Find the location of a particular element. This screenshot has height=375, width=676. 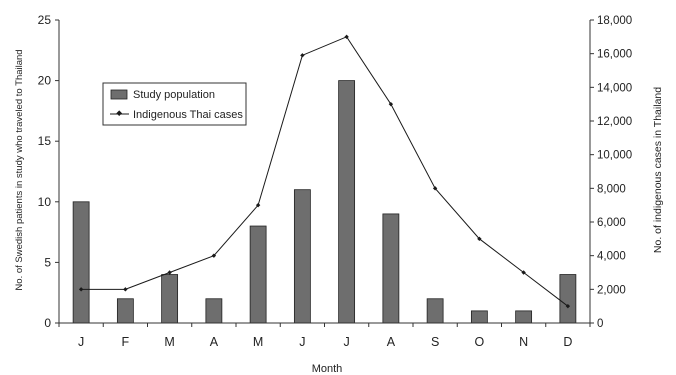

legend: Study population Indigenous Thai cases is located at coordinates (174, 104).